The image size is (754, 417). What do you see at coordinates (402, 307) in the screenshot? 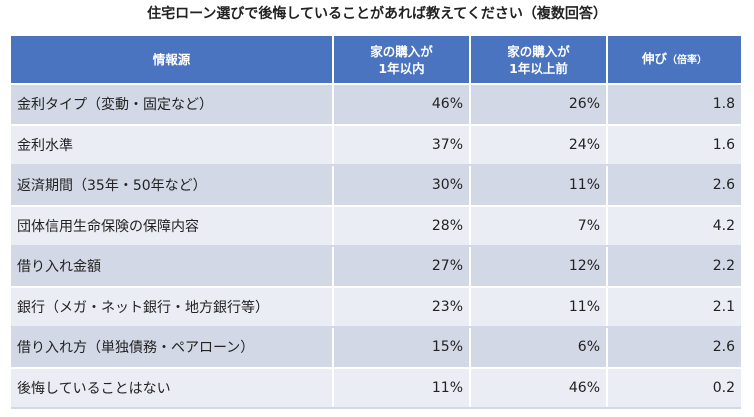
I see `cell-within-1-year: 23%` at bounding box center [402, 307].